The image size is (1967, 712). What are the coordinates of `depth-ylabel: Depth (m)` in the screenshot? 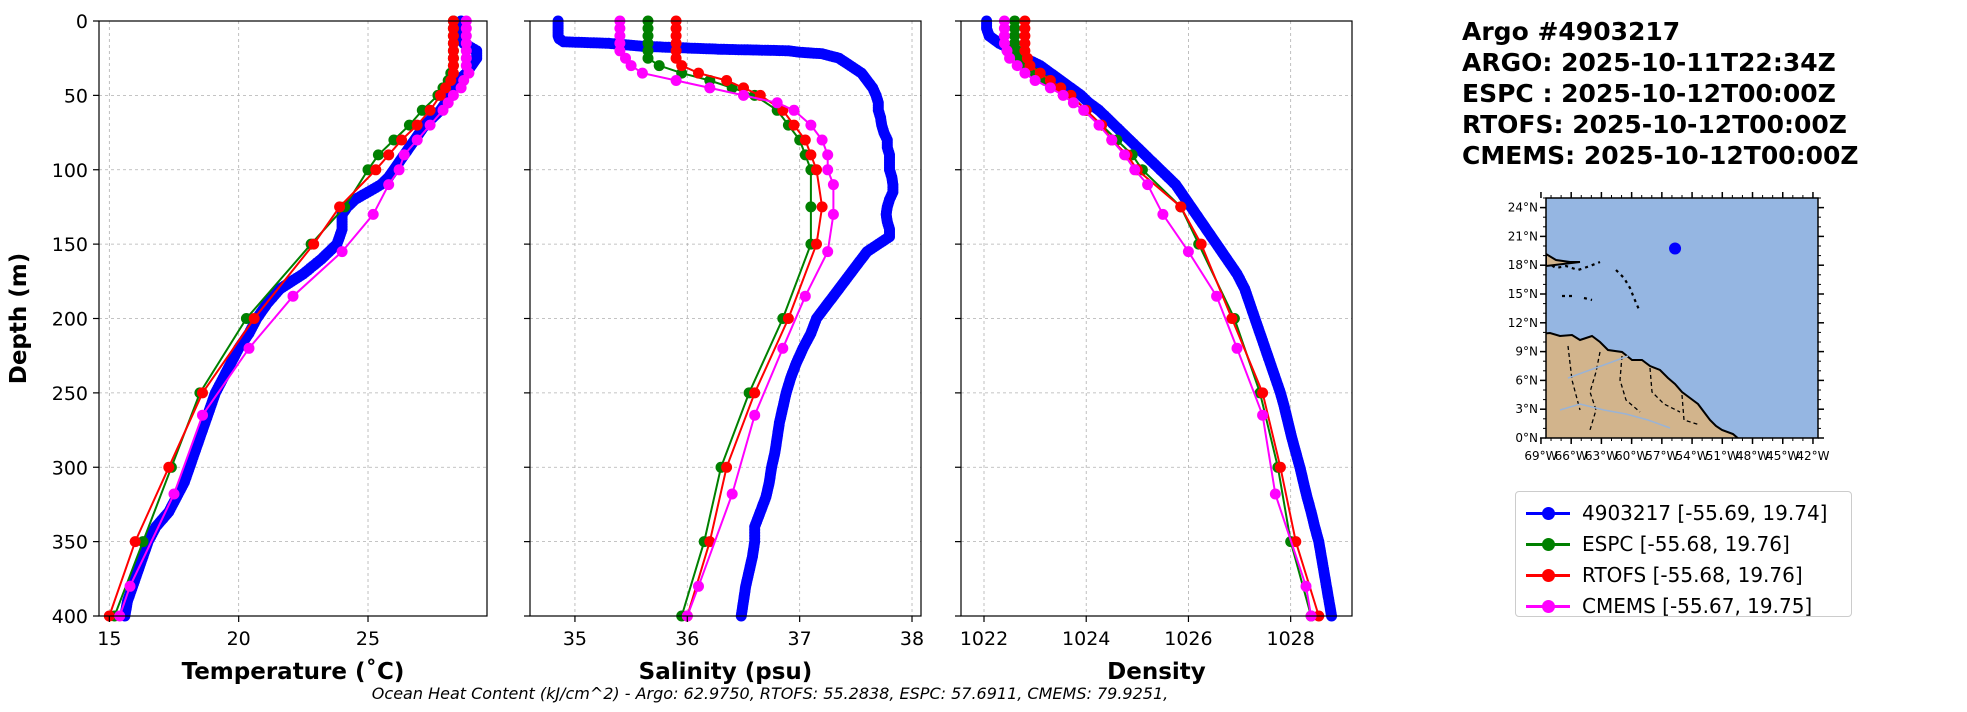 It's located at (19, 319).